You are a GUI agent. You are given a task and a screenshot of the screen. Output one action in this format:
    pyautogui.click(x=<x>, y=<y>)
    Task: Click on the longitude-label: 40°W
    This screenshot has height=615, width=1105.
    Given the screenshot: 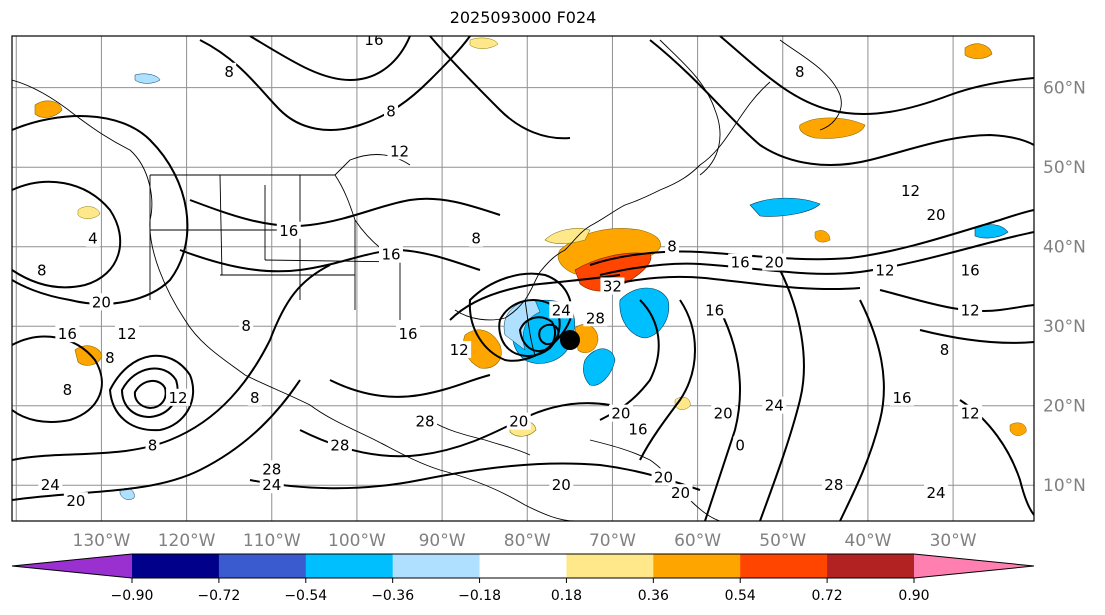 What is the action you would take?
    pyautogui.click(x=867, y=541)
    